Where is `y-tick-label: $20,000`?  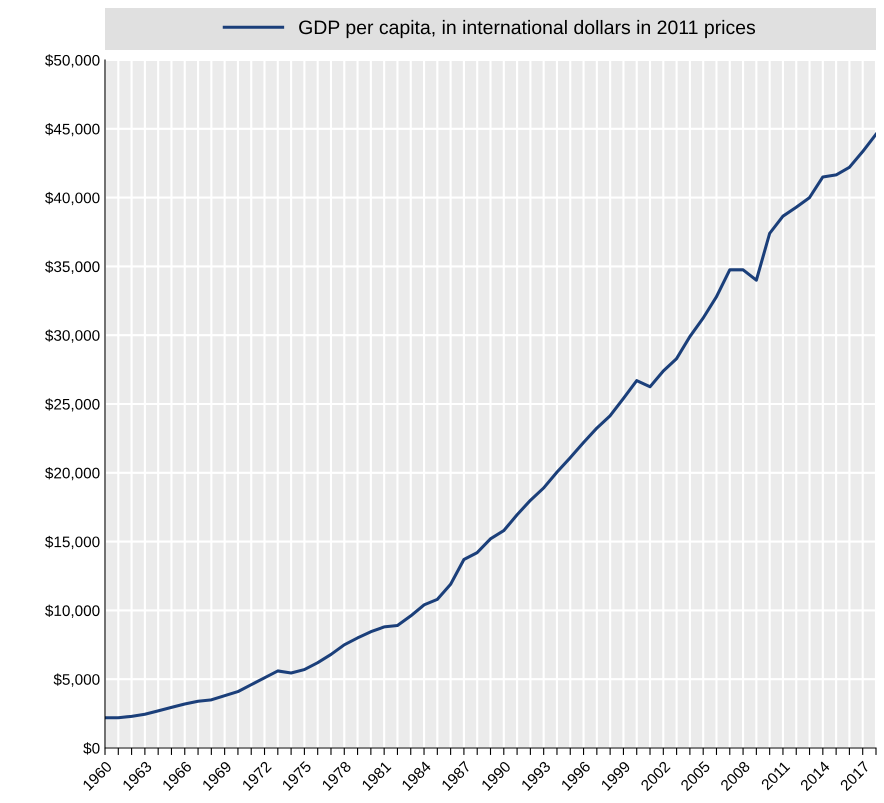
y-tick-label: $20,000 is located at coordinates (72, 473).